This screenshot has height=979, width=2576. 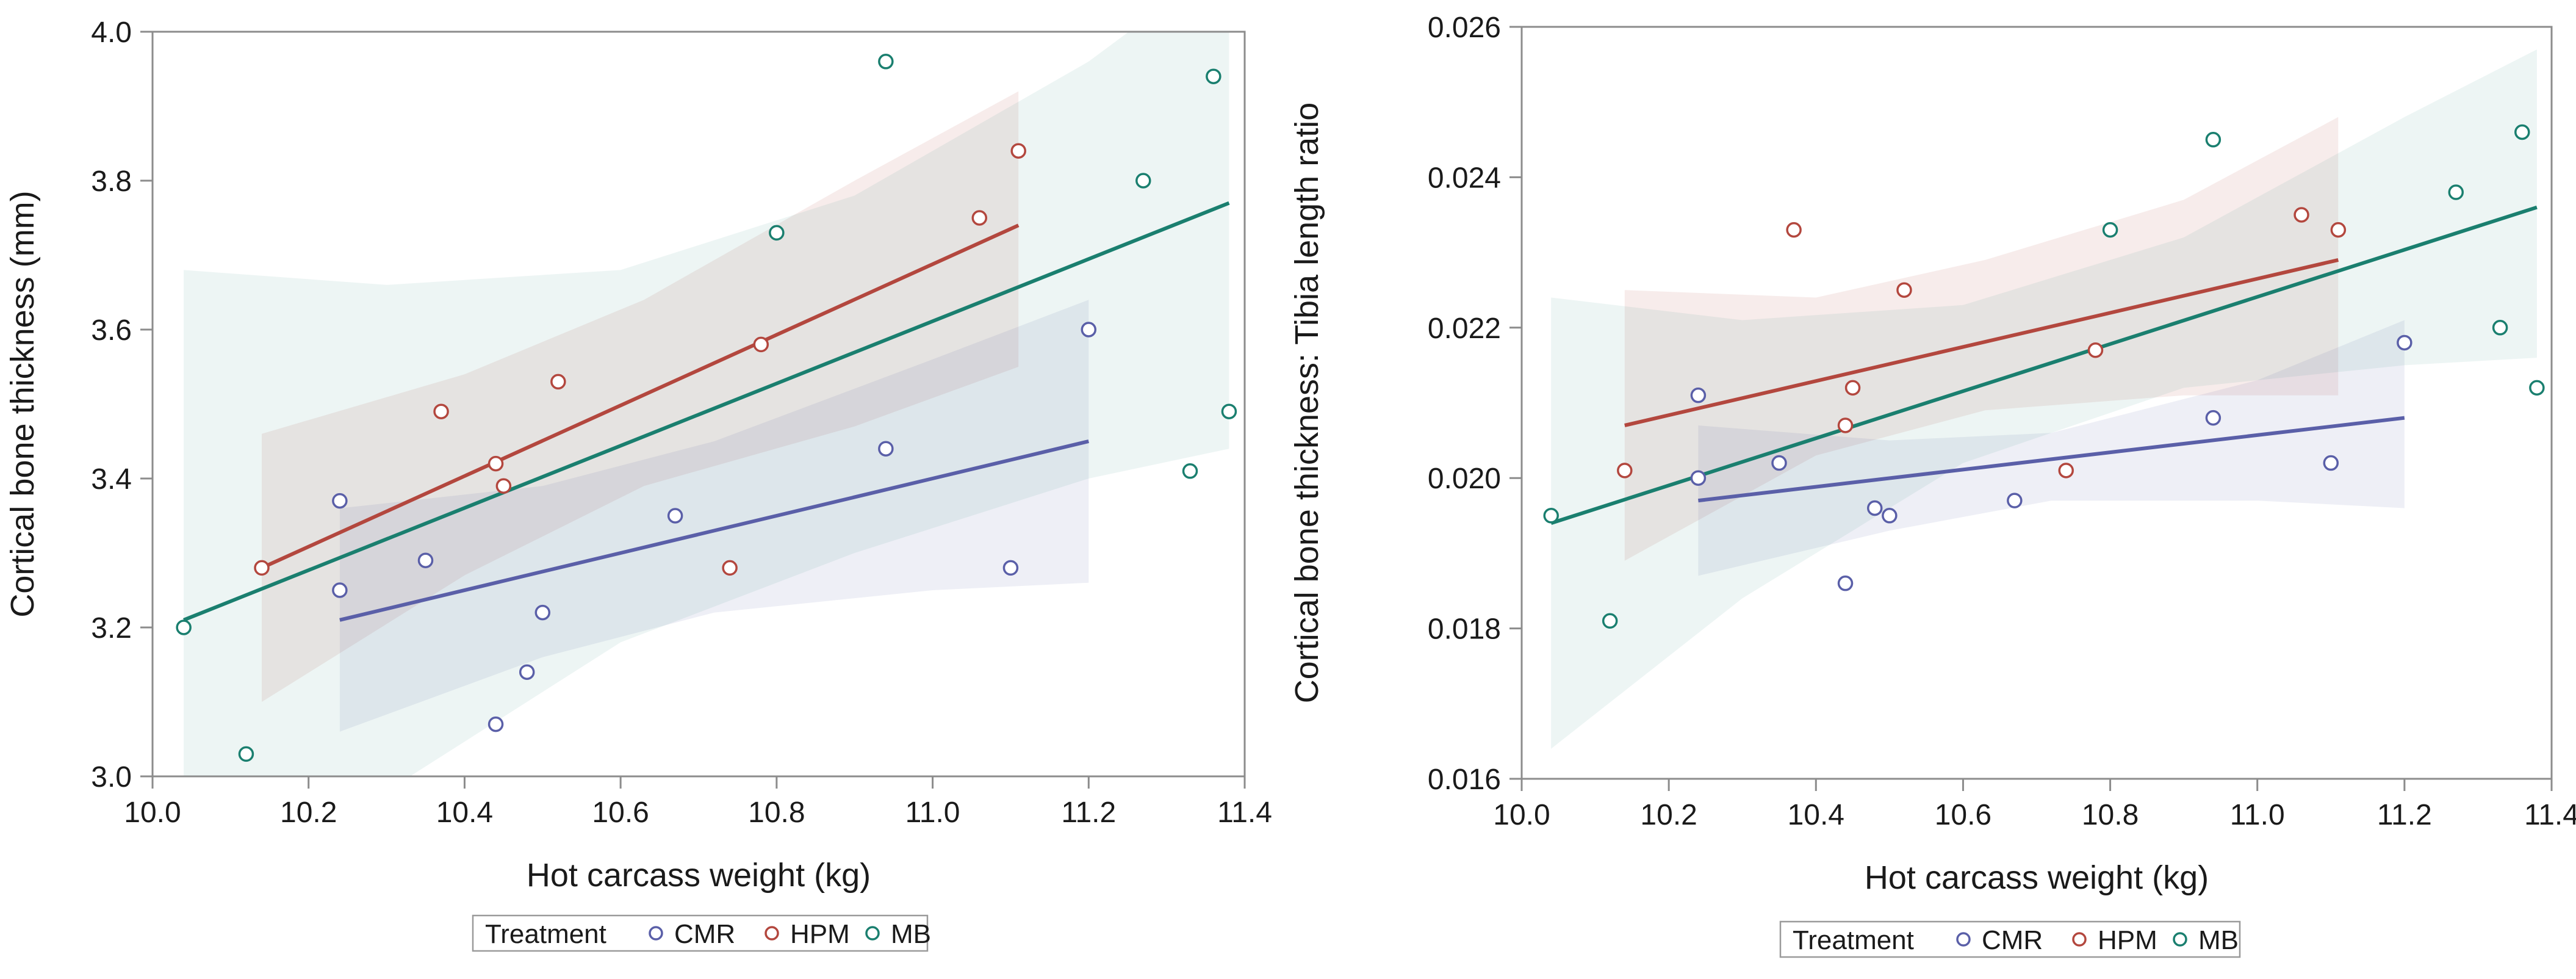 I want to click on y-tick-label: 4.0, so click(x=112, y=32).